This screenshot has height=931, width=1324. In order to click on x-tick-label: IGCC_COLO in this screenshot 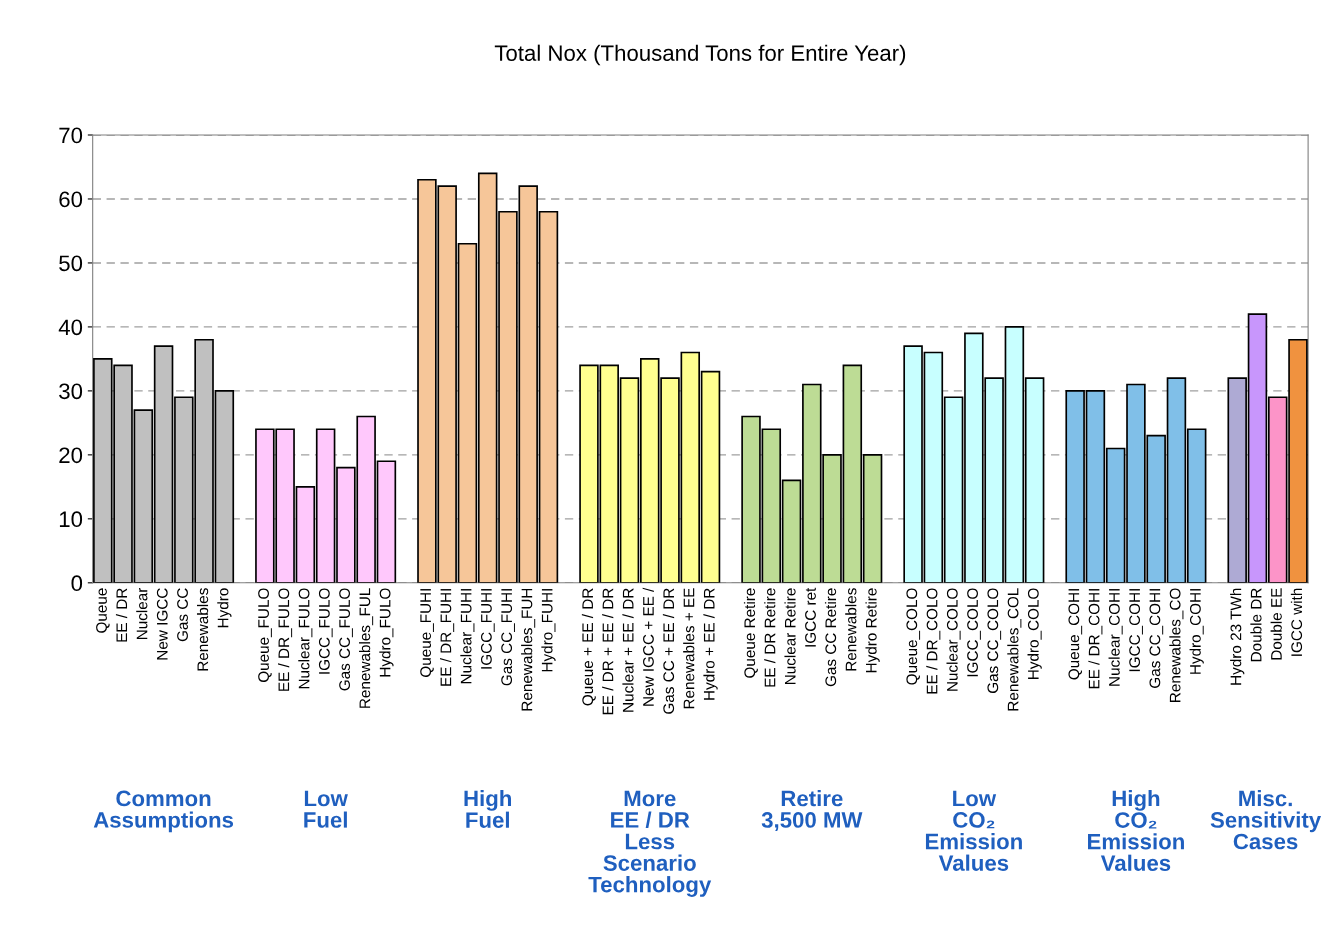, I will do `click(974, 632)`.